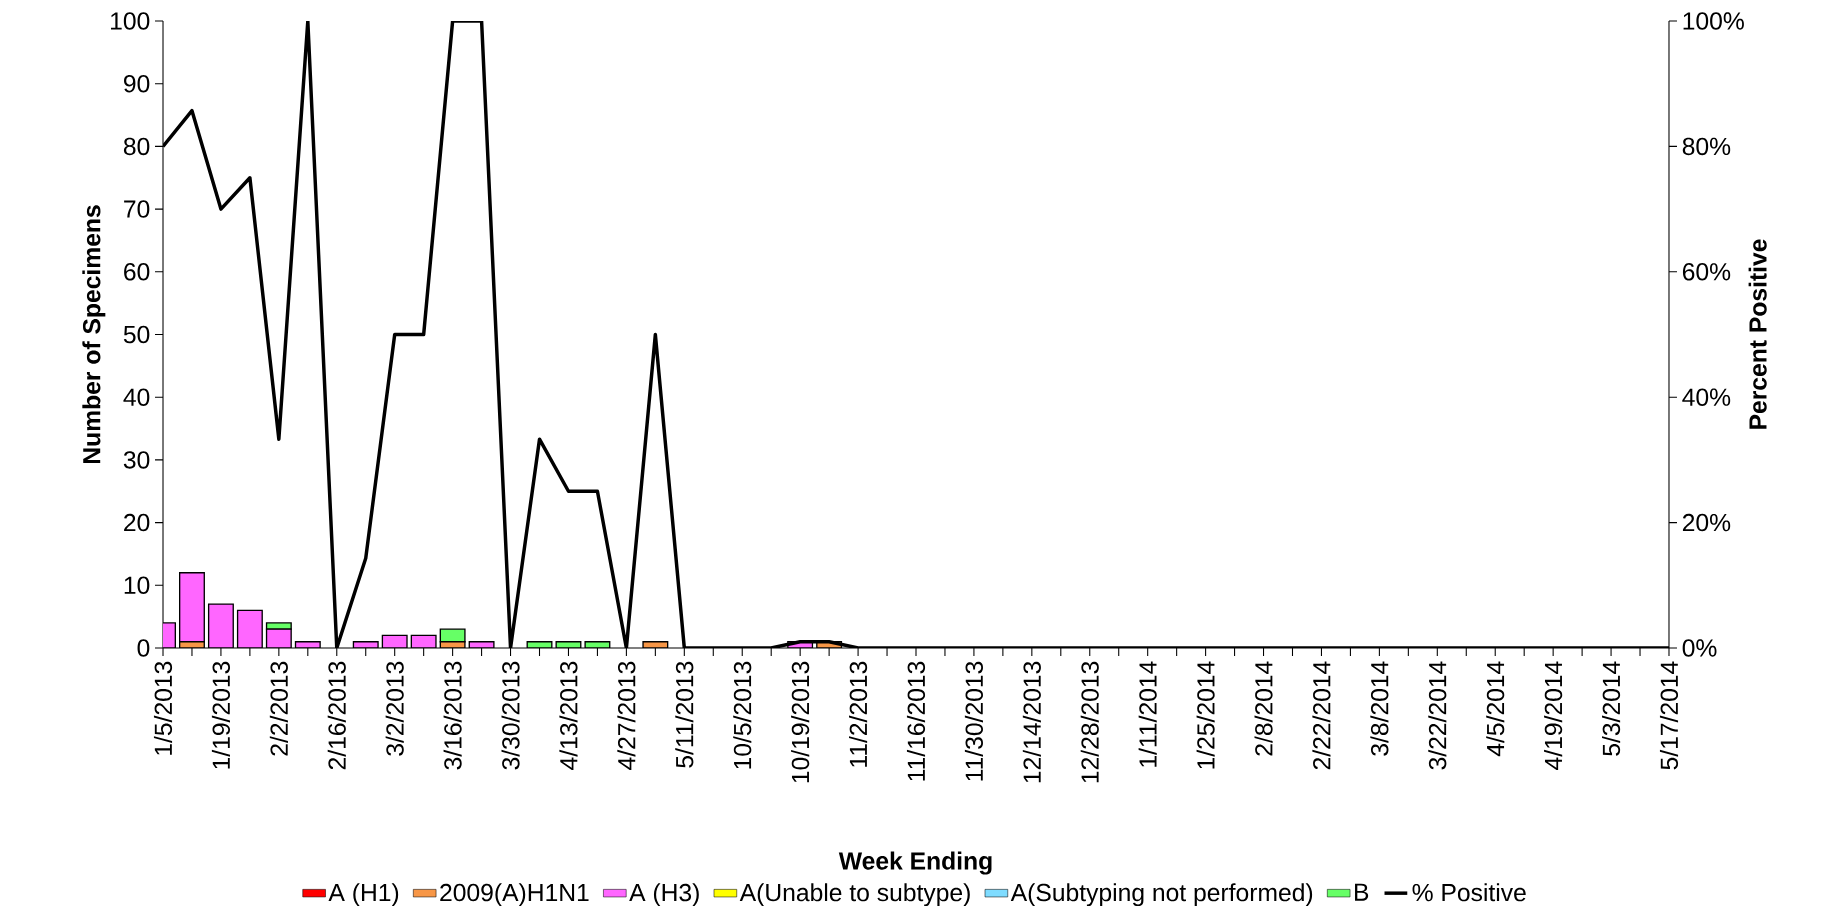 Image resolution: width=1821 pixels, height=906 pixels. I want to click on y-tick-label: 30, so click(136, 460).